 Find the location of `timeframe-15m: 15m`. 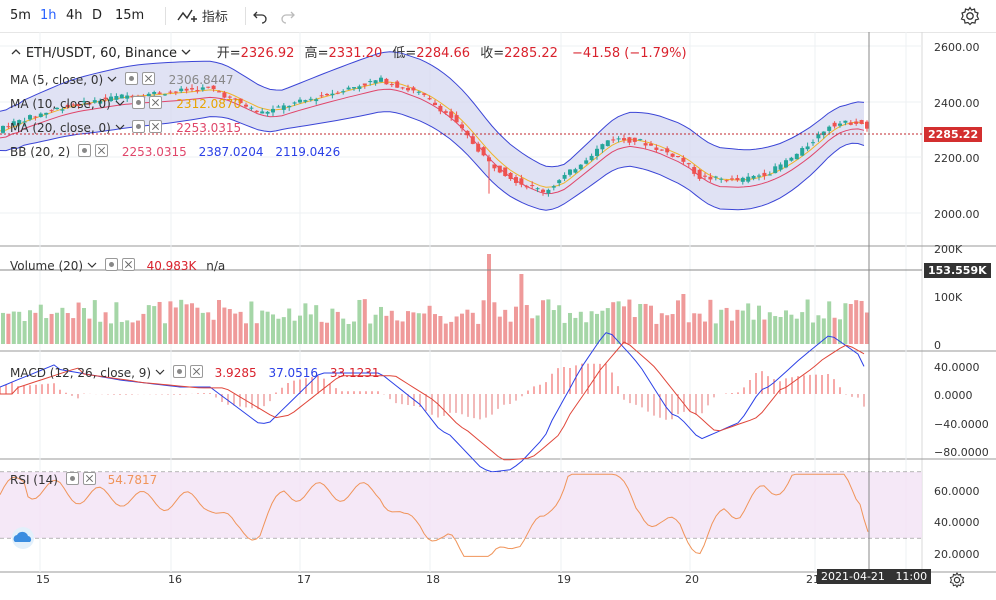

timeframe-15m: 15m is located at coordinates (130, 15).